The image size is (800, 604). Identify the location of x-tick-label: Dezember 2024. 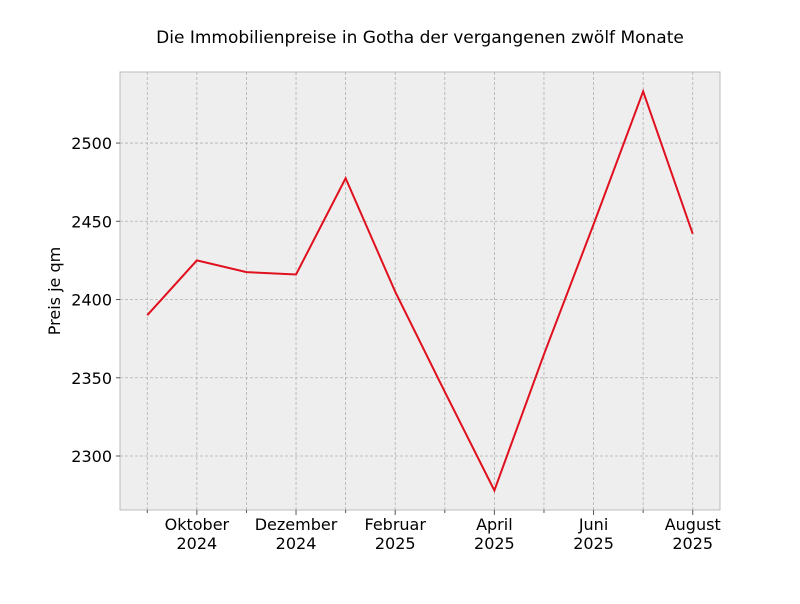
(296, 534).